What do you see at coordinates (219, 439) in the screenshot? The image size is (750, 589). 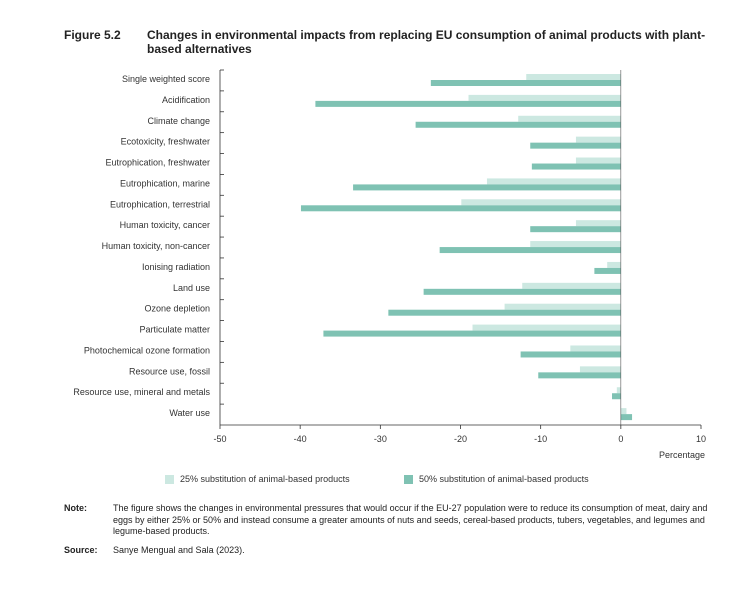 I see `x-tick-label-0: -50` at bounding box center [219, 439].